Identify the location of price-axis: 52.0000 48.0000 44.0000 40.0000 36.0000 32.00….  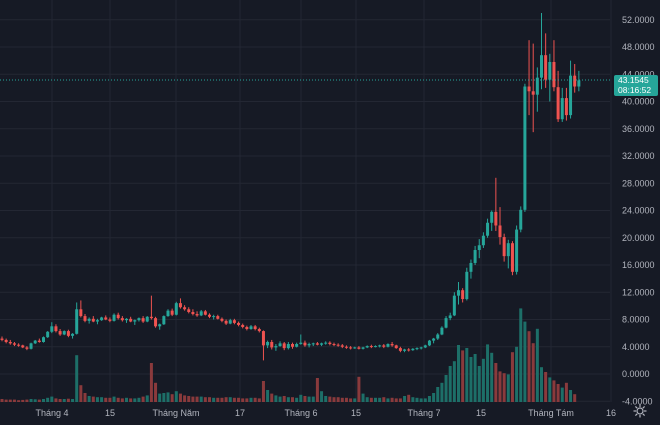
(638, 211).